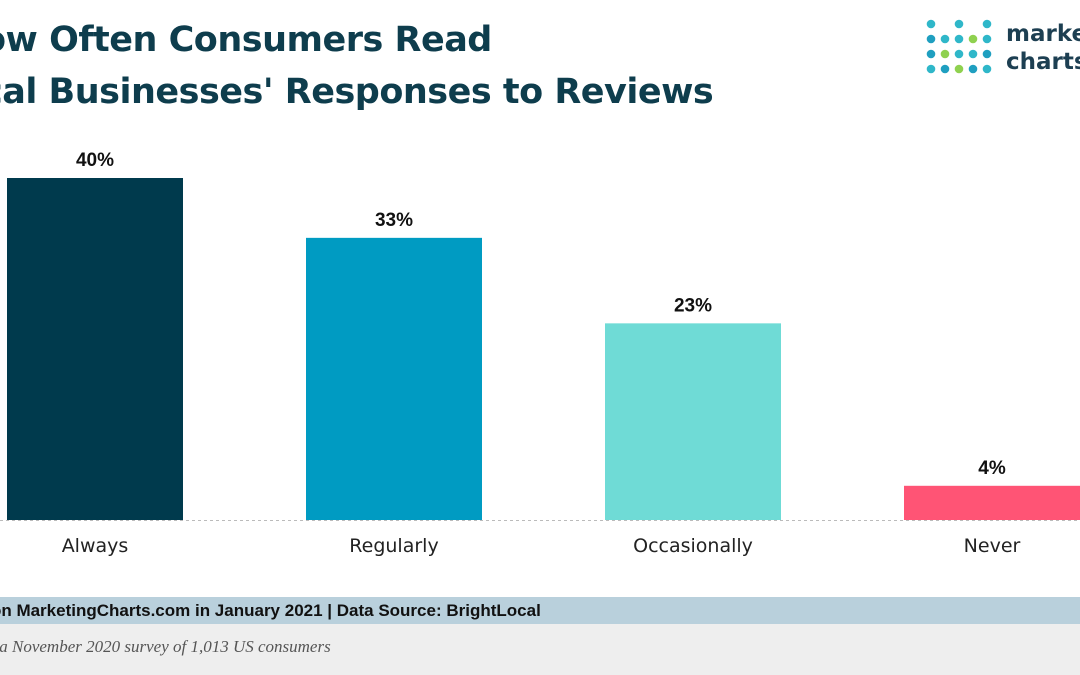 The width and height of the screenshot is (1080, 675). Describe the element at coordinates (95, 349) in the screenshot. I see `bar-always` at that location.